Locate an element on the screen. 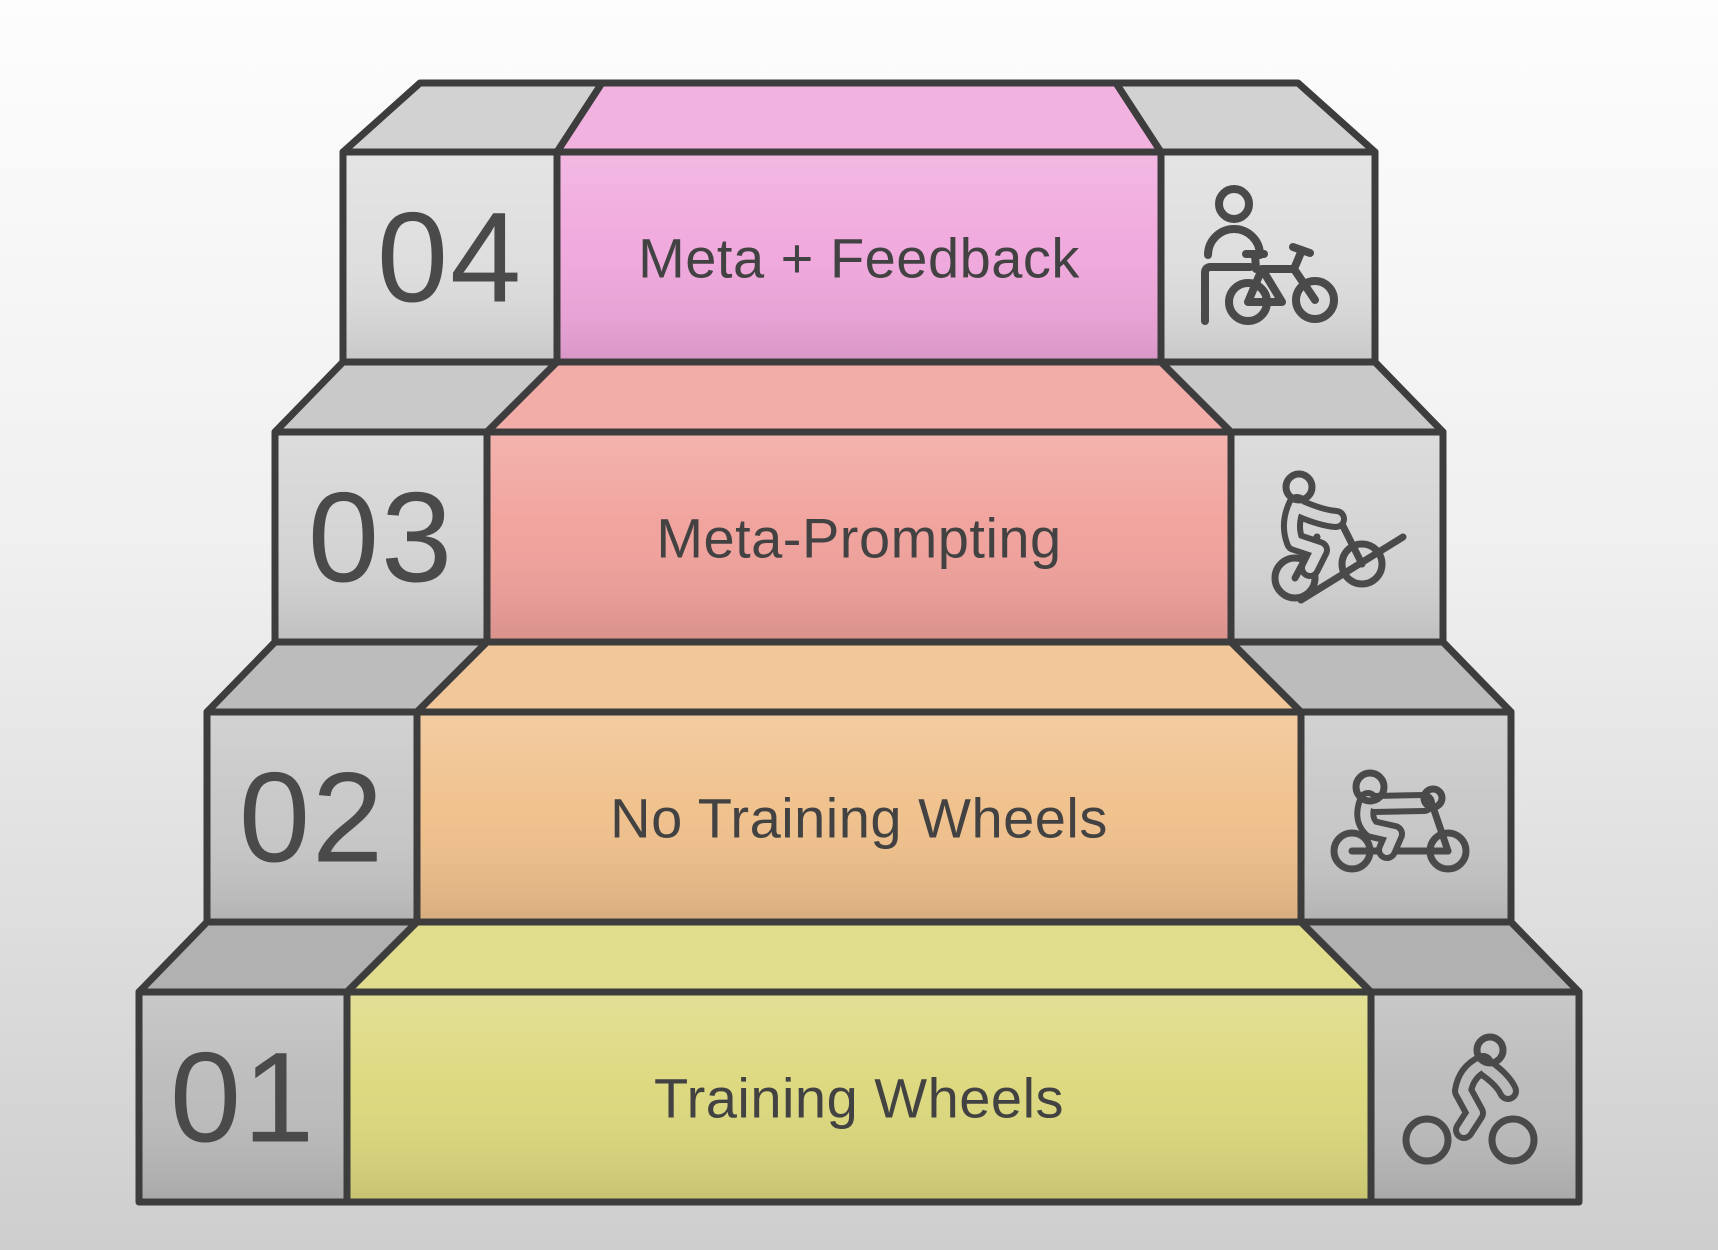 The width and height of the screenshot is (1718, 1250). step-01-panel-top-shading is located at coordinates (859, 957).